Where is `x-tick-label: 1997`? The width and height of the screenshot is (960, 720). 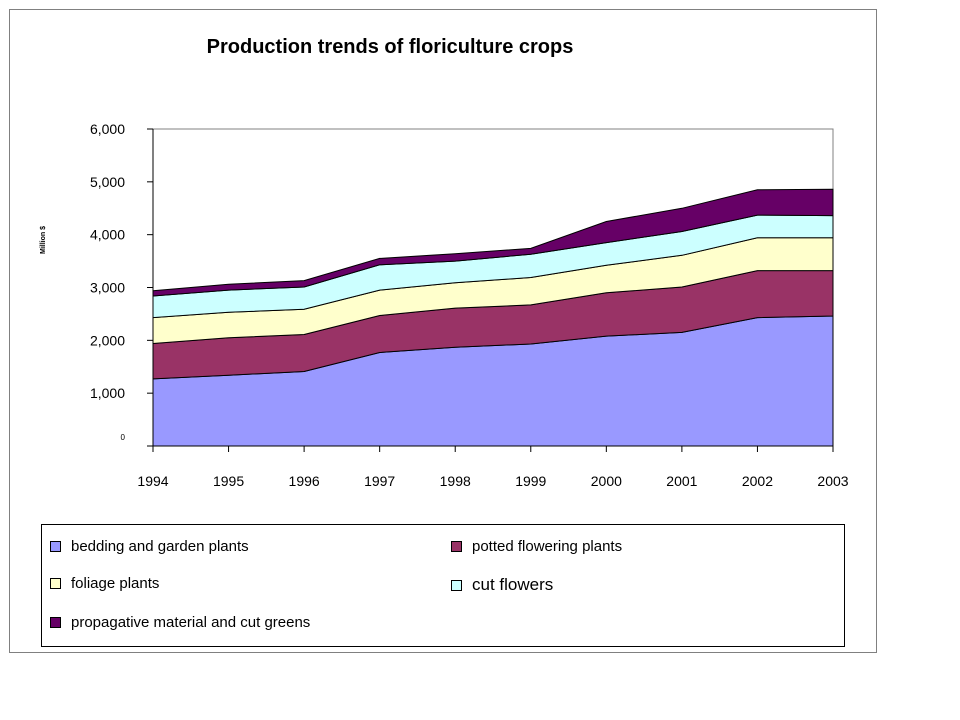
x-tick-label: 1997 is located at coordinates (379, 481).